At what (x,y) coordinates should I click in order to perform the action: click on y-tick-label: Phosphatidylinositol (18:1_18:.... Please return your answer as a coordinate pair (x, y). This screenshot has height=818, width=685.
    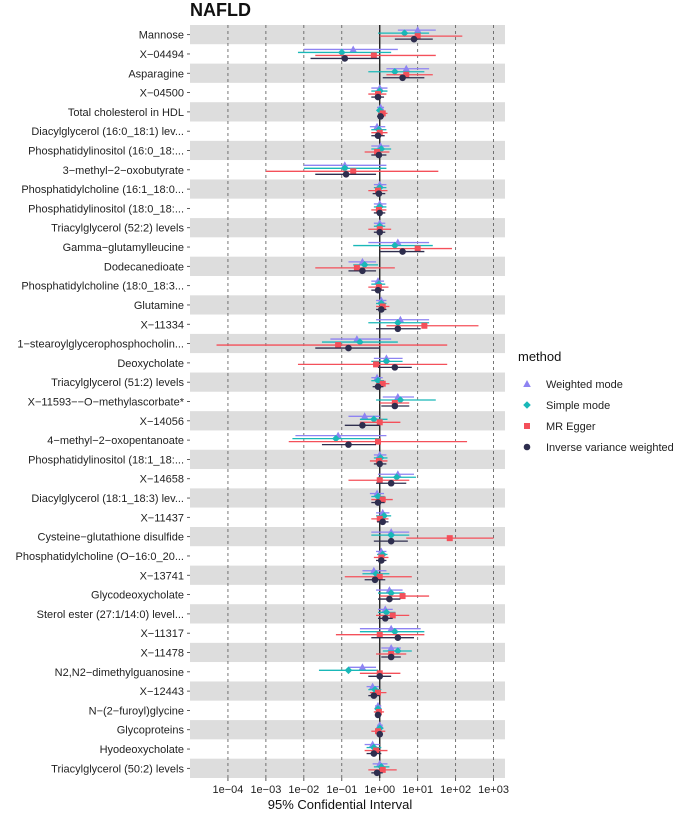
    Looking at the image, I should click on (106, 460).